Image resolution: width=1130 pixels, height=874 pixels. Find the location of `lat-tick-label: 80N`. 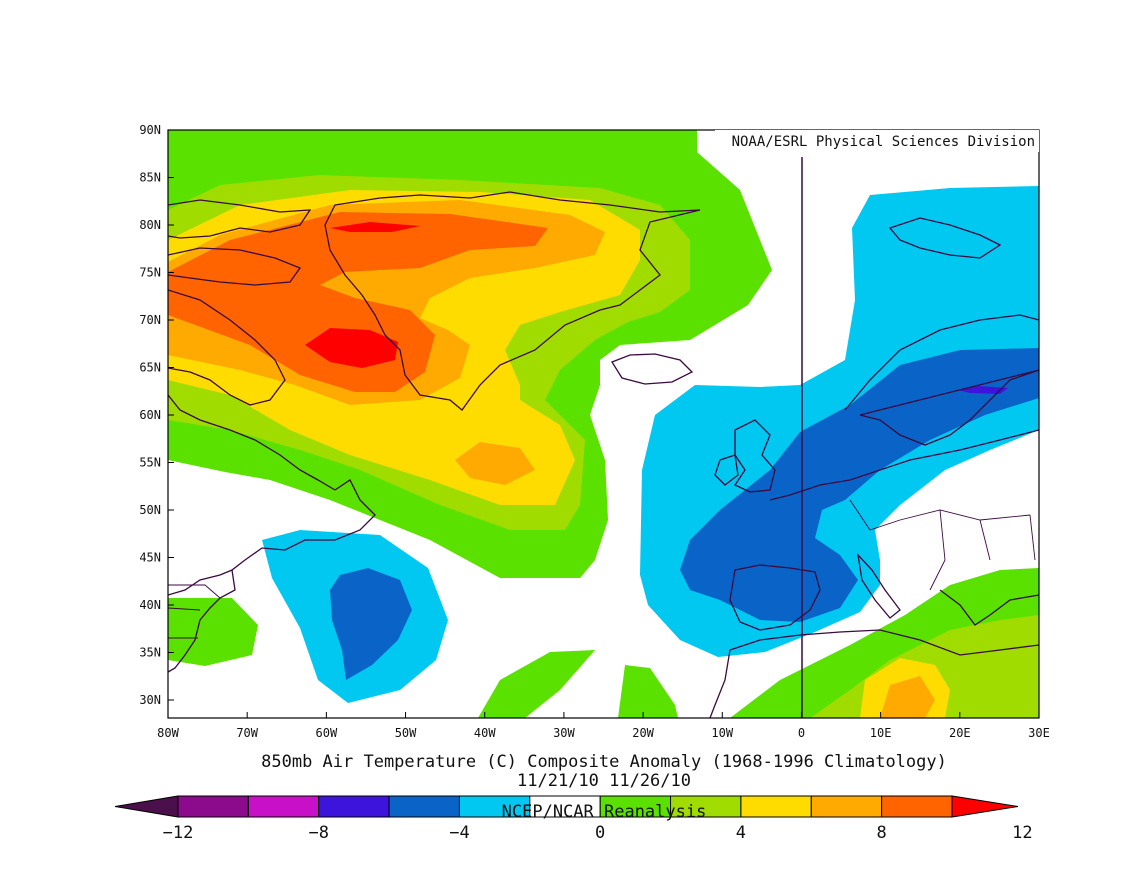

lat-tick-label: 80N is located at coordinates (150, 225).